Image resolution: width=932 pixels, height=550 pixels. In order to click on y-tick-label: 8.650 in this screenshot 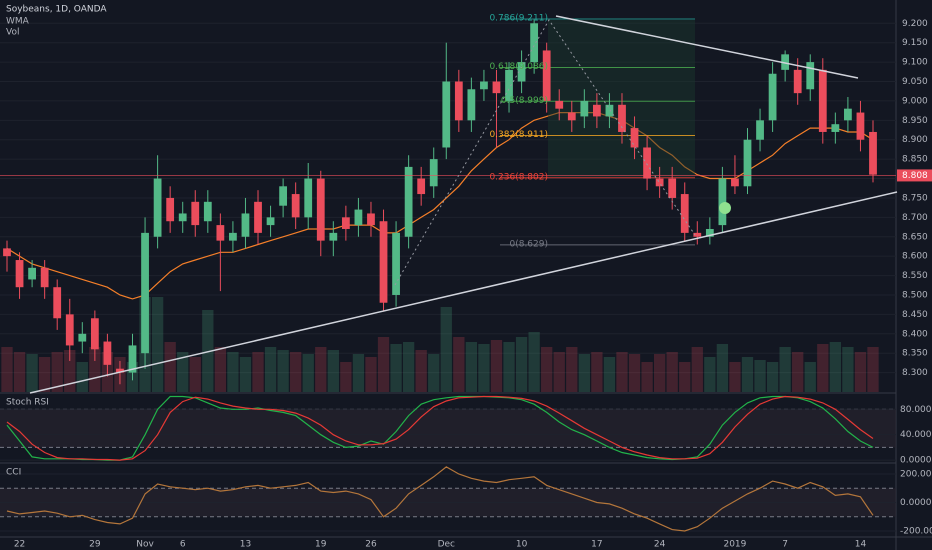, I will do `click(915, 237)`.